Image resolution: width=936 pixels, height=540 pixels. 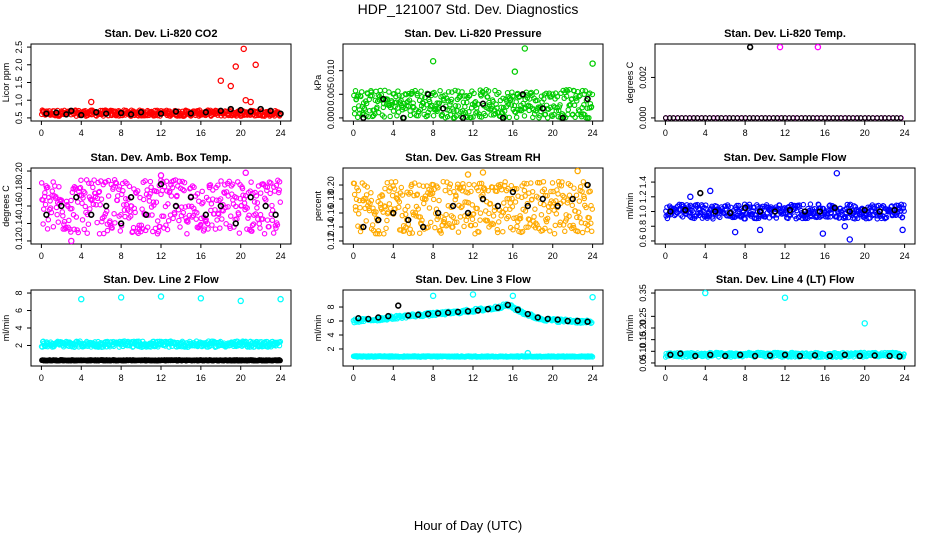 What do you see at coordinates (19, 293) in the screenshot?
I see `y-tick-label: 8` at bounding box center [19, 293].